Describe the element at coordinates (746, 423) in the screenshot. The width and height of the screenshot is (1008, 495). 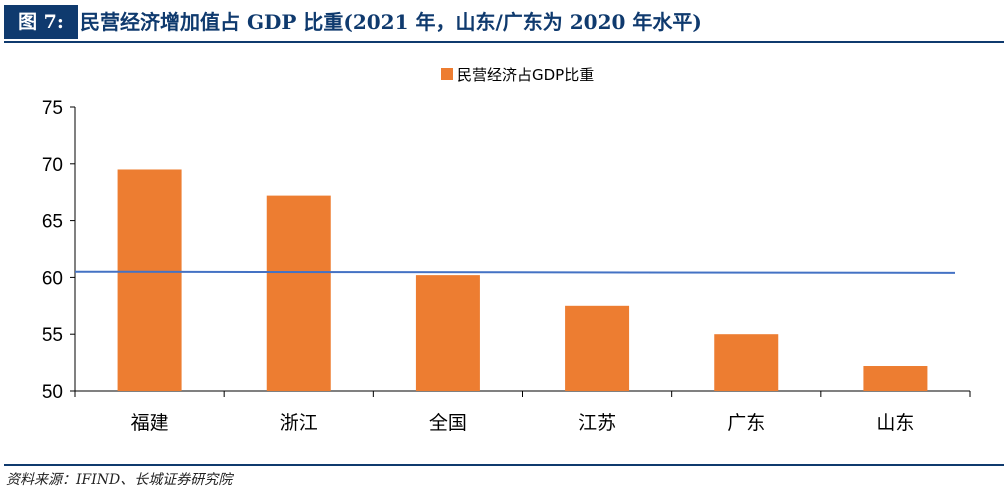
I see `x-tick-label: 广东` at that location.